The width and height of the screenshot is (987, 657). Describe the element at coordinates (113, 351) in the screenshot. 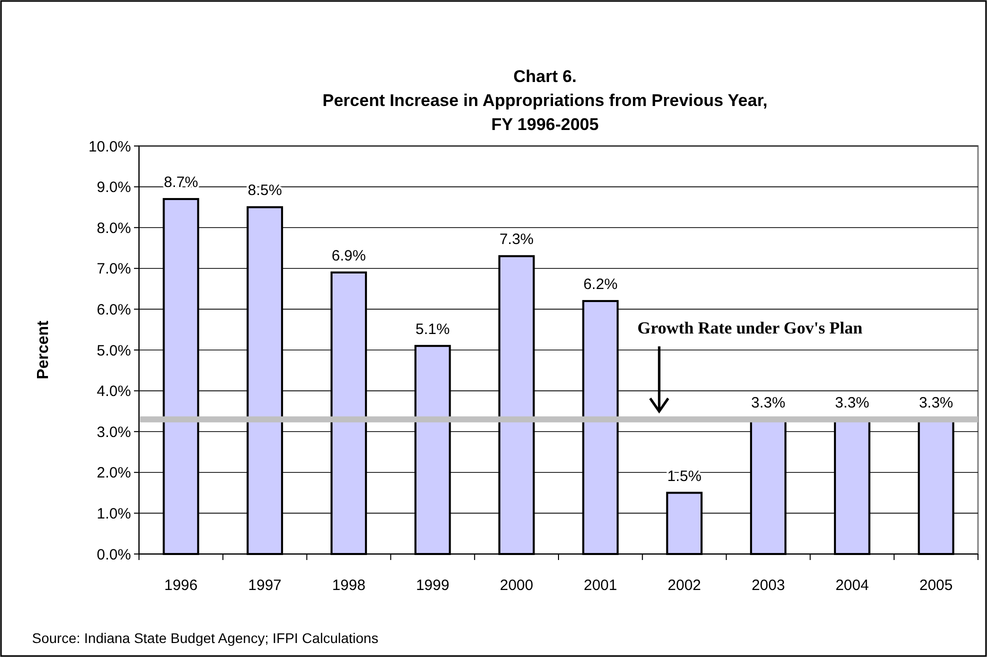

I see `y-tick-label: 5.0%` at that location.